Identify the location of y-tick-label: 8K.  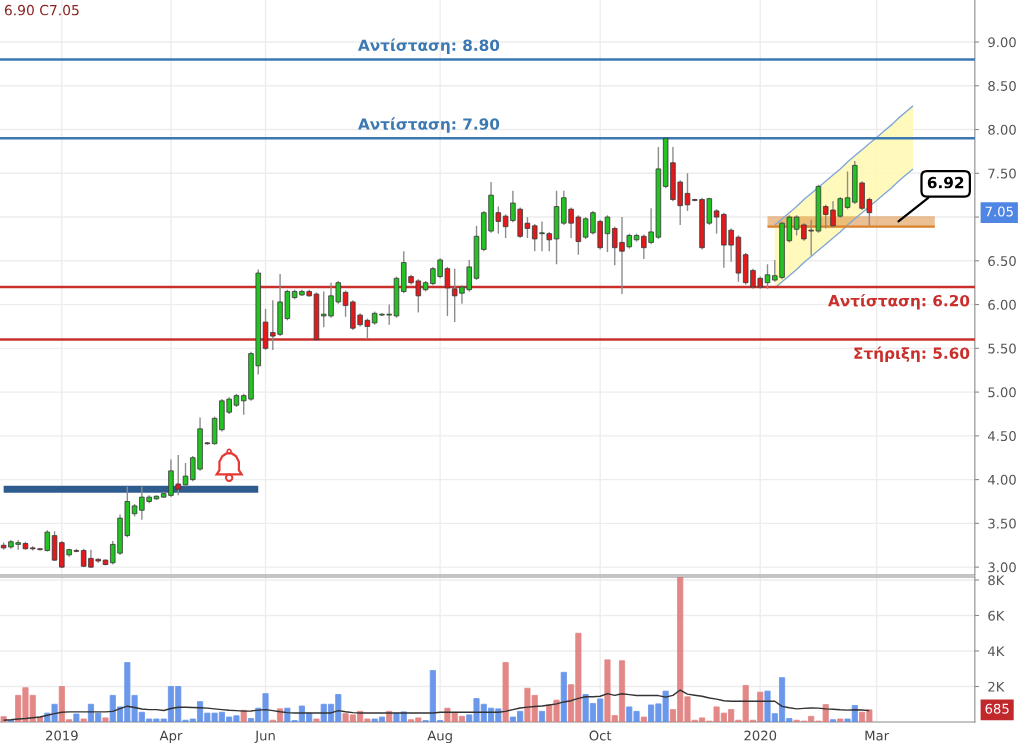
(996, 580).